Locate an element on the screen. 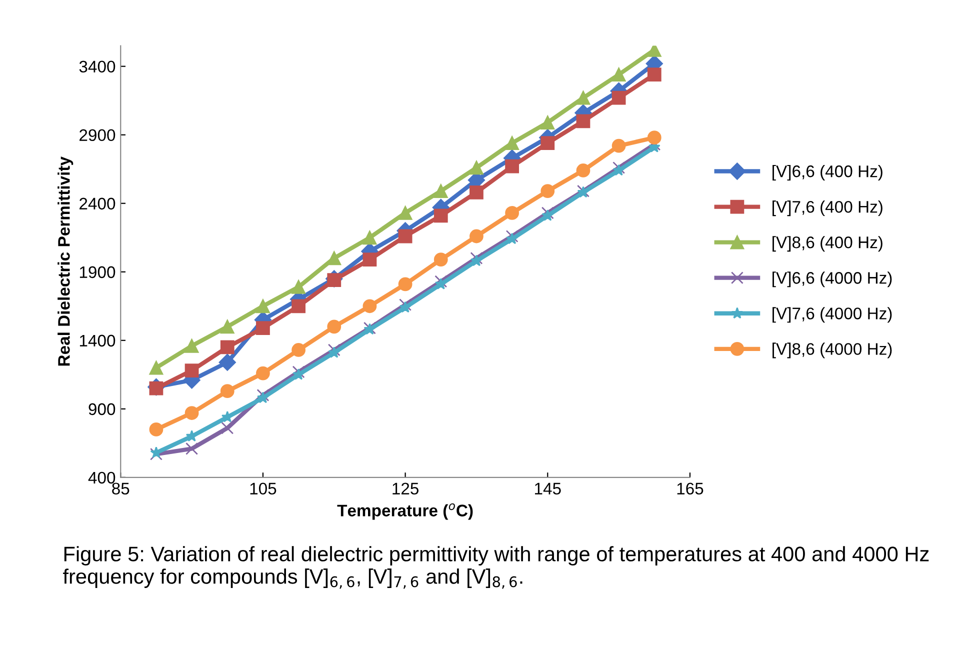 Image resolution: width=965 pixels, height=654 pixels. legend-label: [V]8,6 (4000 Hz) is located at coordinates (832, 350).